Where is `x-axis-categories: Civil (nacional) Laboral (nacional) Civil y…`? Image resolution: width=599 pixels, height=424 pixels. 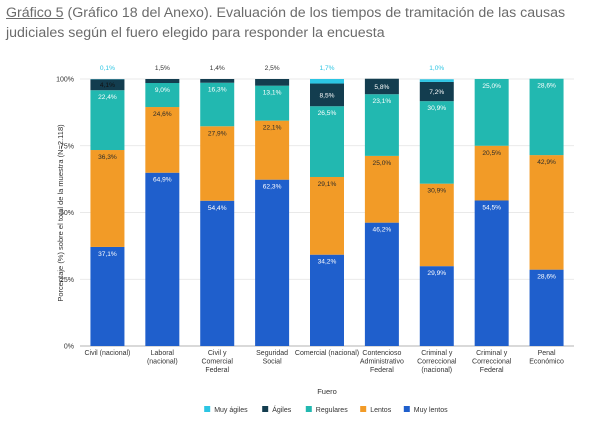 x-axis-categories: Civil (nacional) Laboral (nacional) Civil y… is located at coordinates (323, 362).